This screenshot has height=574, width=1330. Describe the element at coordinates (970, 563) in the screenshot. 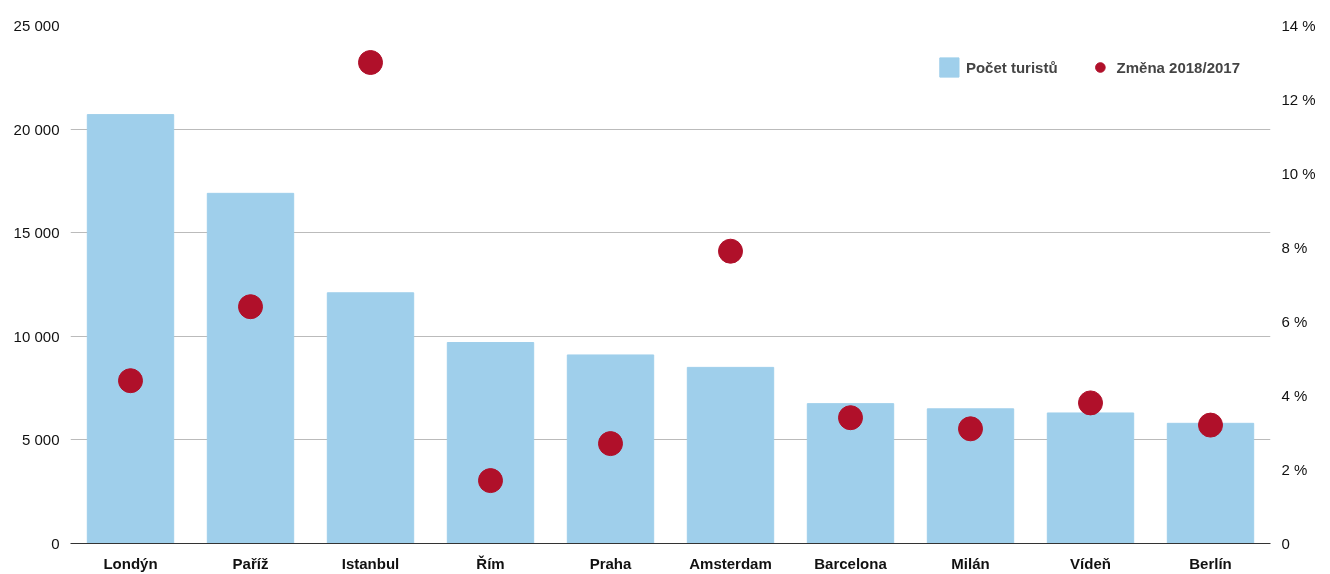

I see `x-tick-label: Milán` at that location.